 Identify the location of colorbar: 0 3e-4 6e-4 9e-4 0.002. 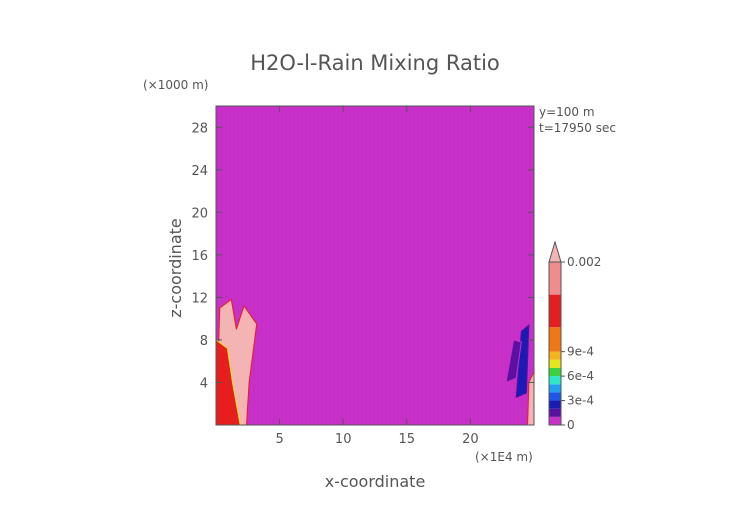
(574, 336).